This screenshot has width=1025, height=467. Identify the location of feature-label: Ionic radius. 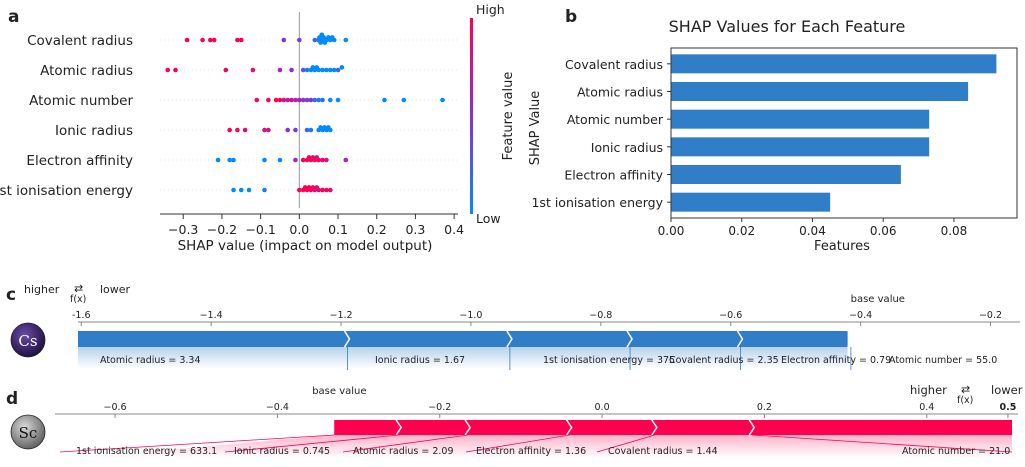
(94, 131).